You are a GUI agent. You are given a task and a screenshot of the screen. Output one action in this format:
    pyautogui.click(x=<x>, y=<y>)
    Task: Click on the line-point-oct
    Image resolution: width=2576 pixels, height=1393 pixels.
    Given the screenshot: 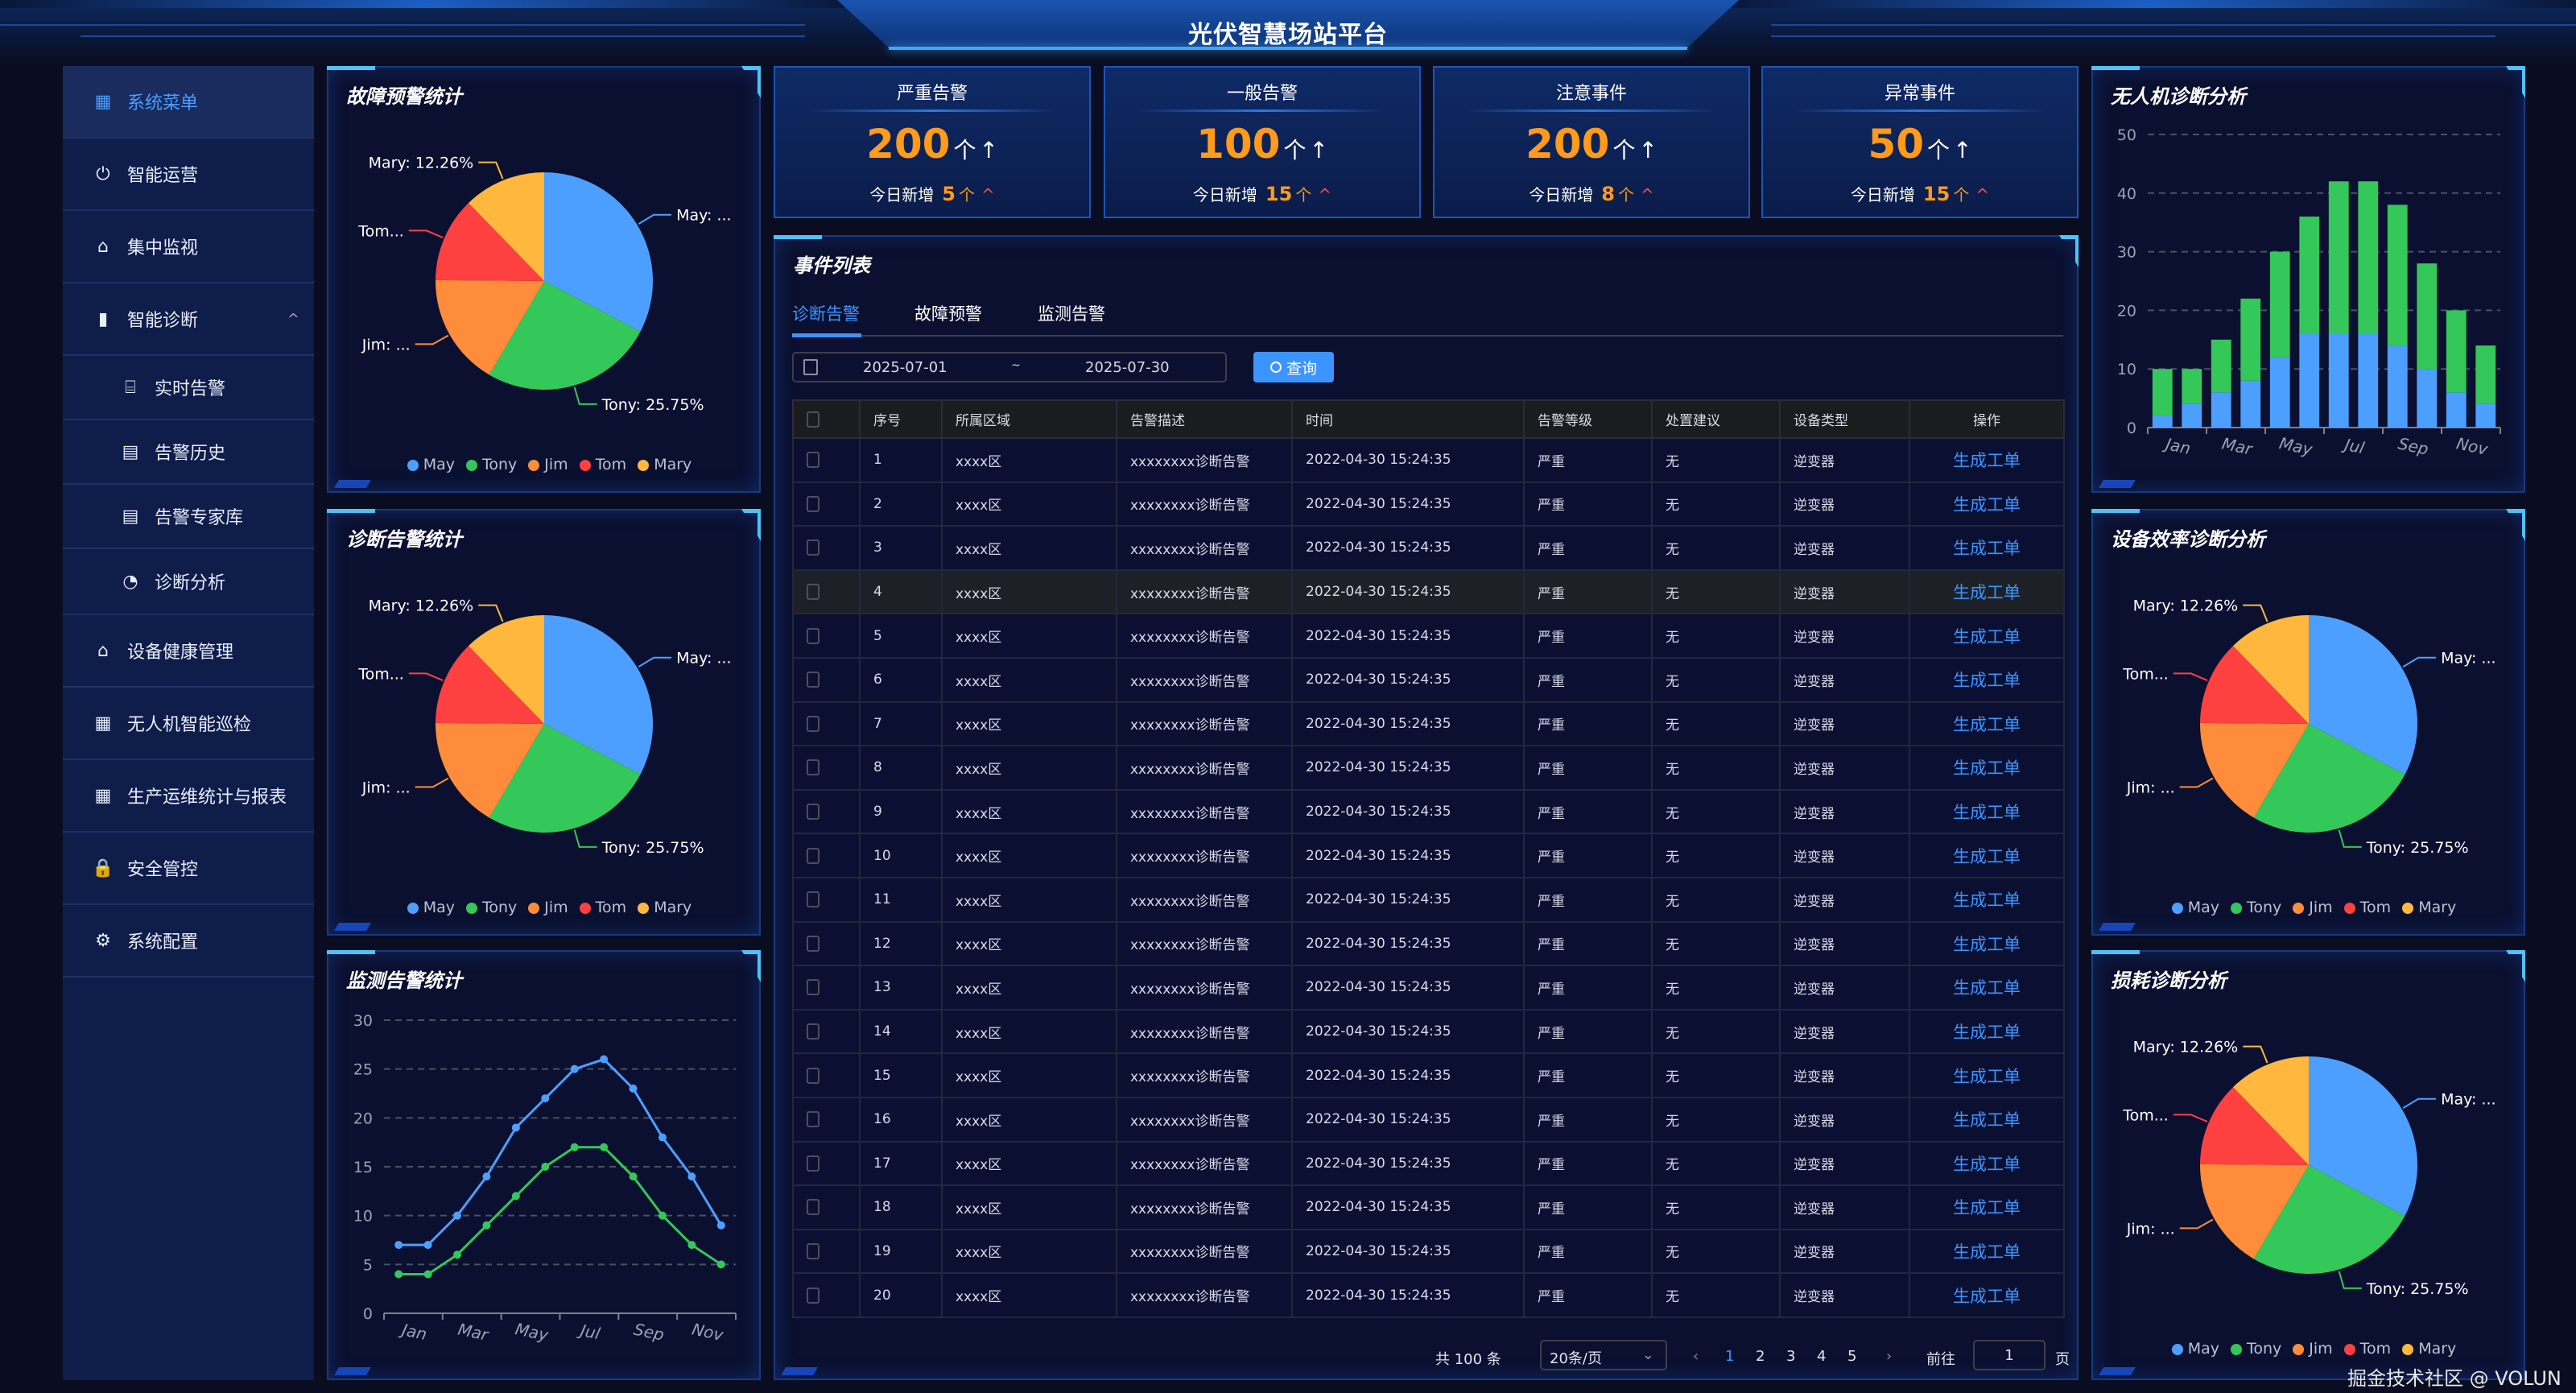 What is the action you would take?
    pyautogui.click(x=662, y=1215)
    